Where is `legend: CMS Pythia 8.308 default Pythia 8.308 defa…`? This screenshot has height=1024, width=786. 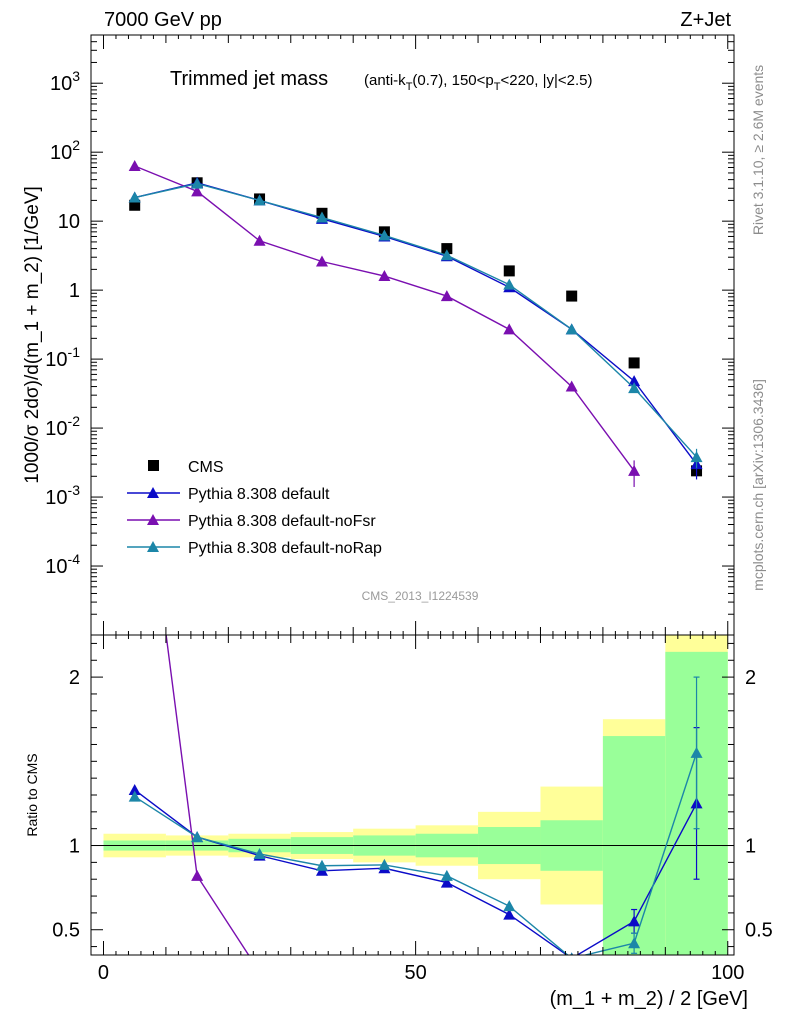 legend: CMS Pythia 8.308 default Pythia 8.308 defa… is located at coordinates (254, 508).